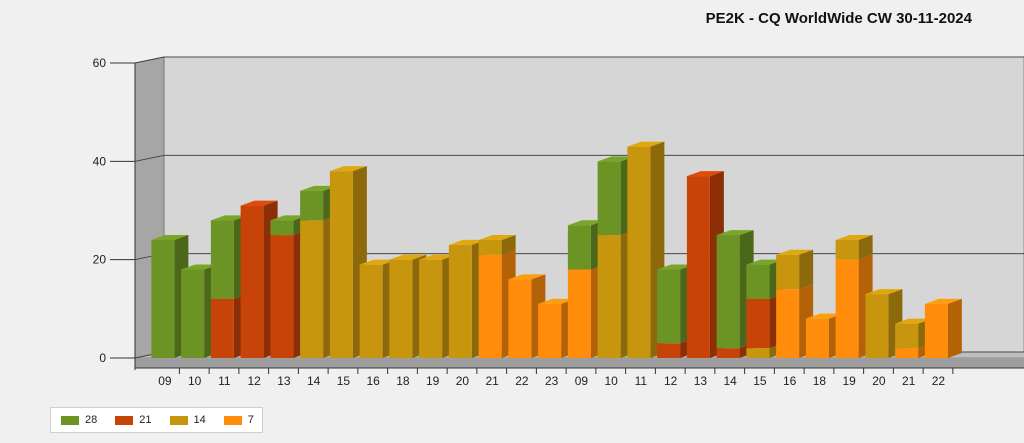 Image resolution: width=1024 pixels, height=443 pixels. Describe the element at coordinates (879, 381) in the screenshot. I see `x-tick-label: 20` at that location.